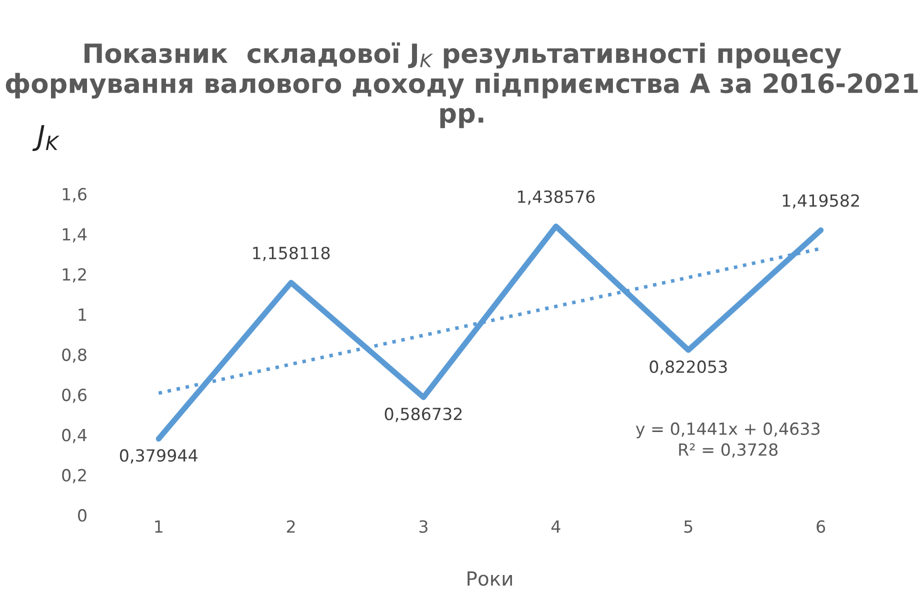 The image size is (924, 606). I want to click on x-tick-label: 2, so click(290, 526).